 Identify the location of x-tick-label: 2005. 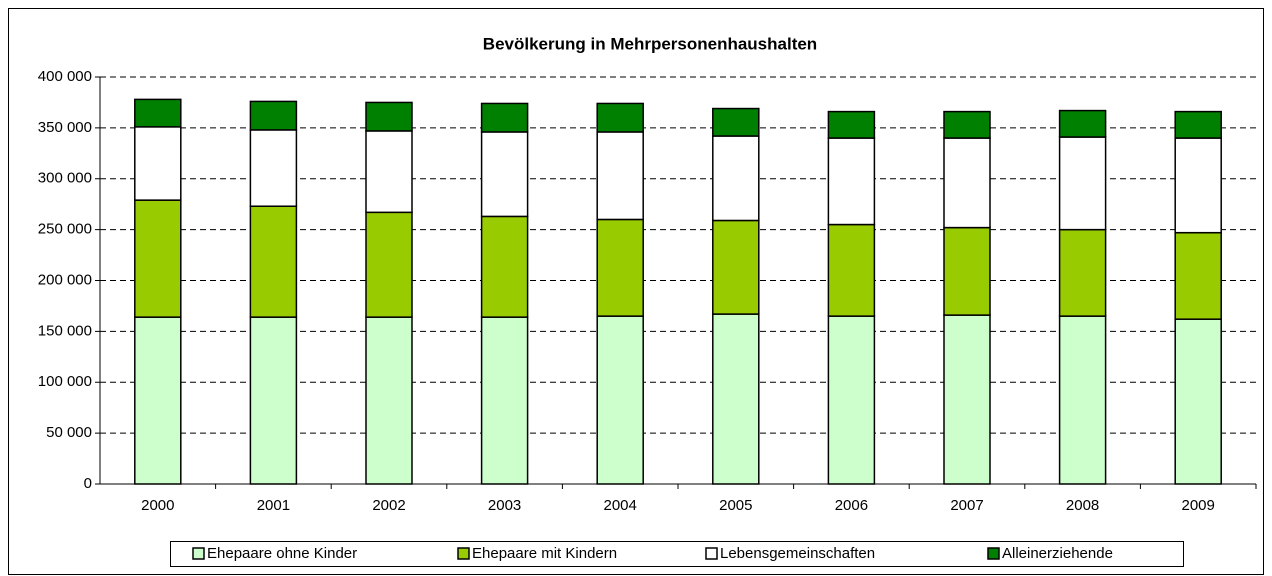
(735, 505).